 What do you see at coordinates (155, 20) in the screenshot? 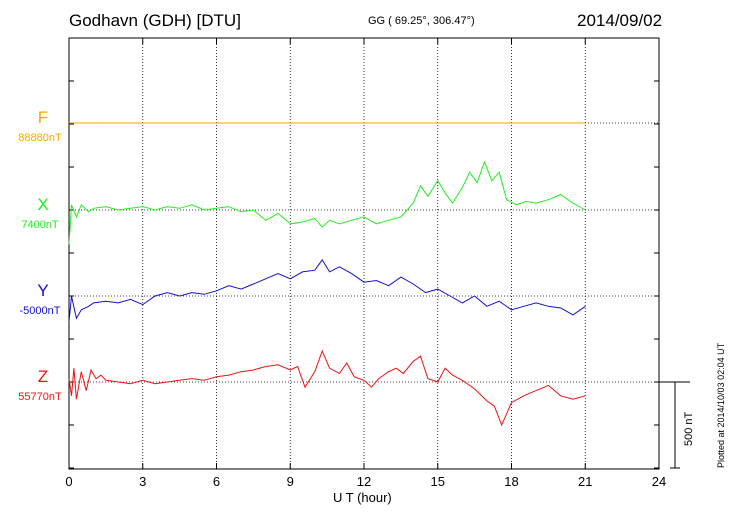
I see `station-title: Godhavn (GDH) [DTU]` at bounding box center [155, 20].